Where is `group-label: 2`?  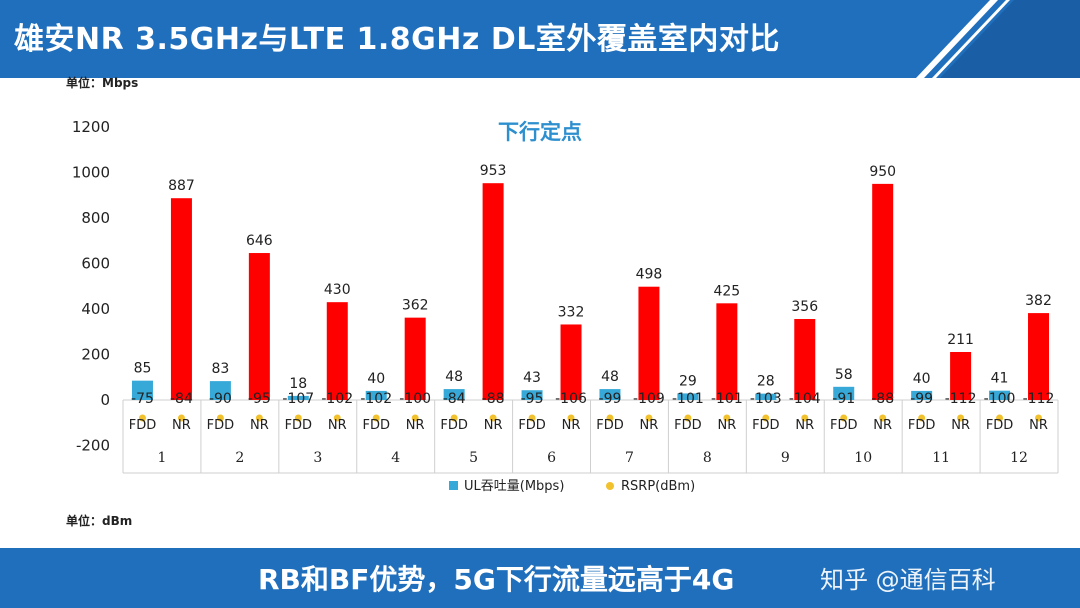
group-label: 2 is located at coordinates (239, 458).